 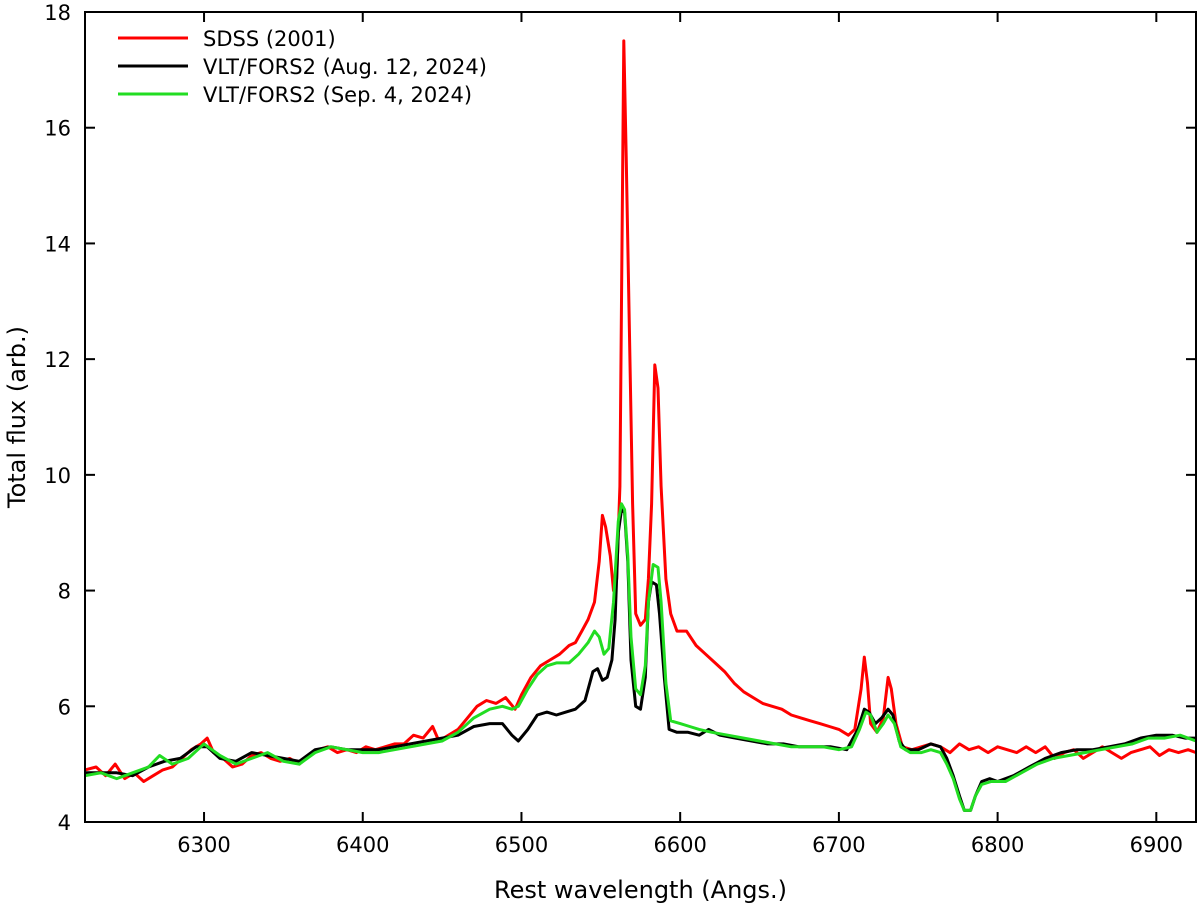 What do you see at coordinates (64, 592) in the screenshot?
I see `y-tick-label: 8` at bounding box center [64, 592].